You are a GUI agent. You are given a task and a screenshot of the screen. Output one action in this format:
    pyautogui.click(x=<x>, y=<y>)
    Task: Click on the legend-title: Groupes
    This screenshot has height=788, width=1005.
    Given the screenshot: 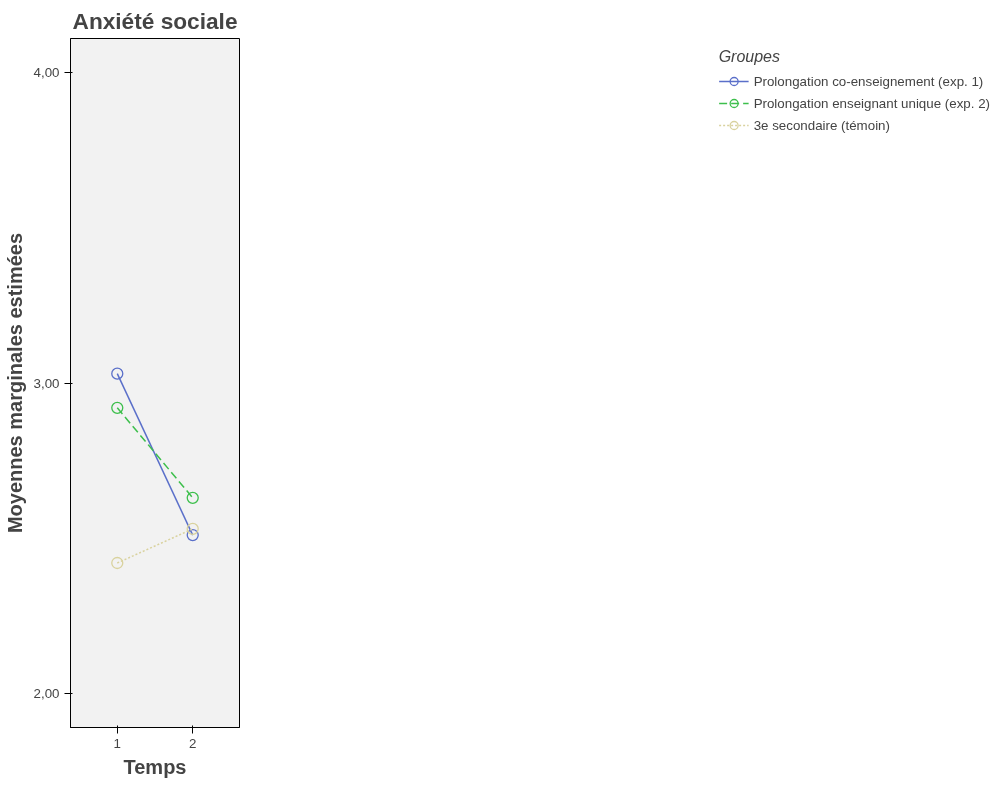 What is the action you would take?
    pyautogui.click(x=749, y=57)
    